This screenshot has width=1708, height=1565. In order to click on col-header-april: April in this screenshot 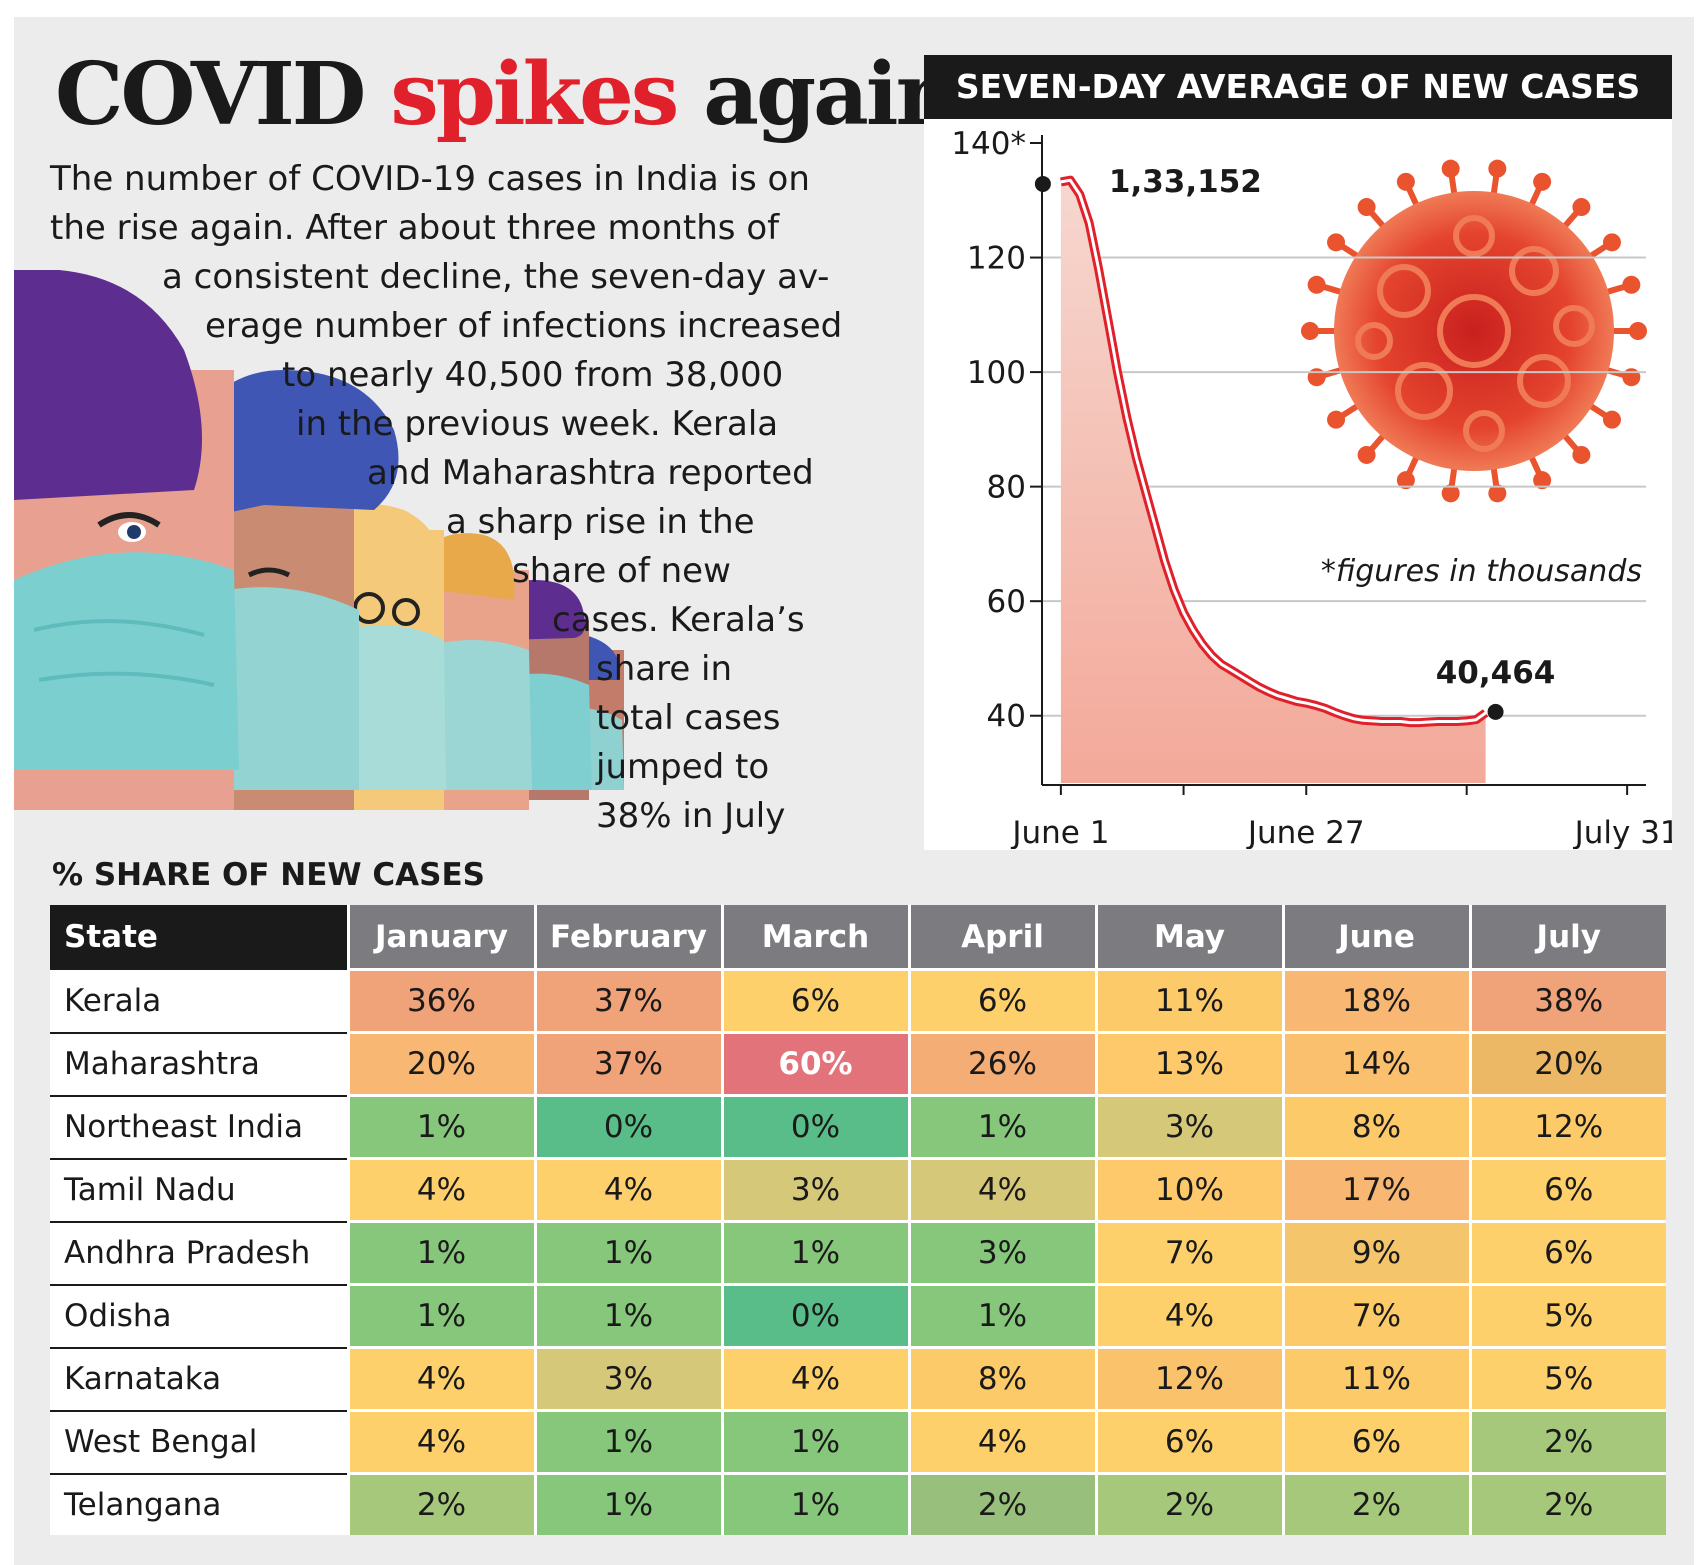, I will do `click(1003, 937)`.